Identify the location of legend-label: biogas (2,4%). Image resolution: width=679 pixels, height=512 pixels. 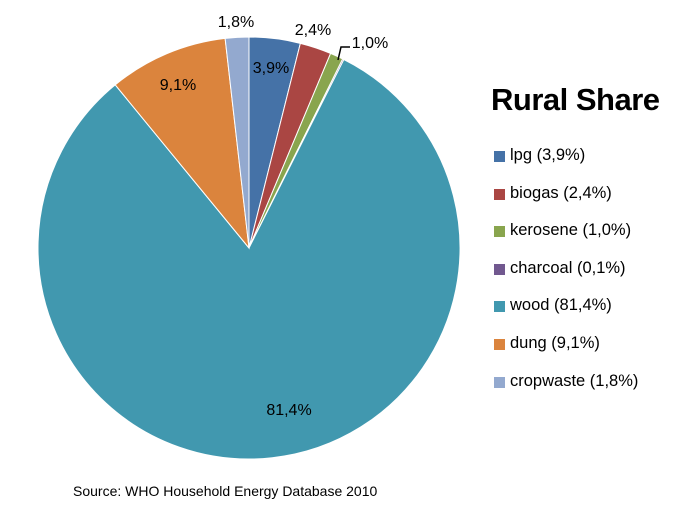
(561, 192).